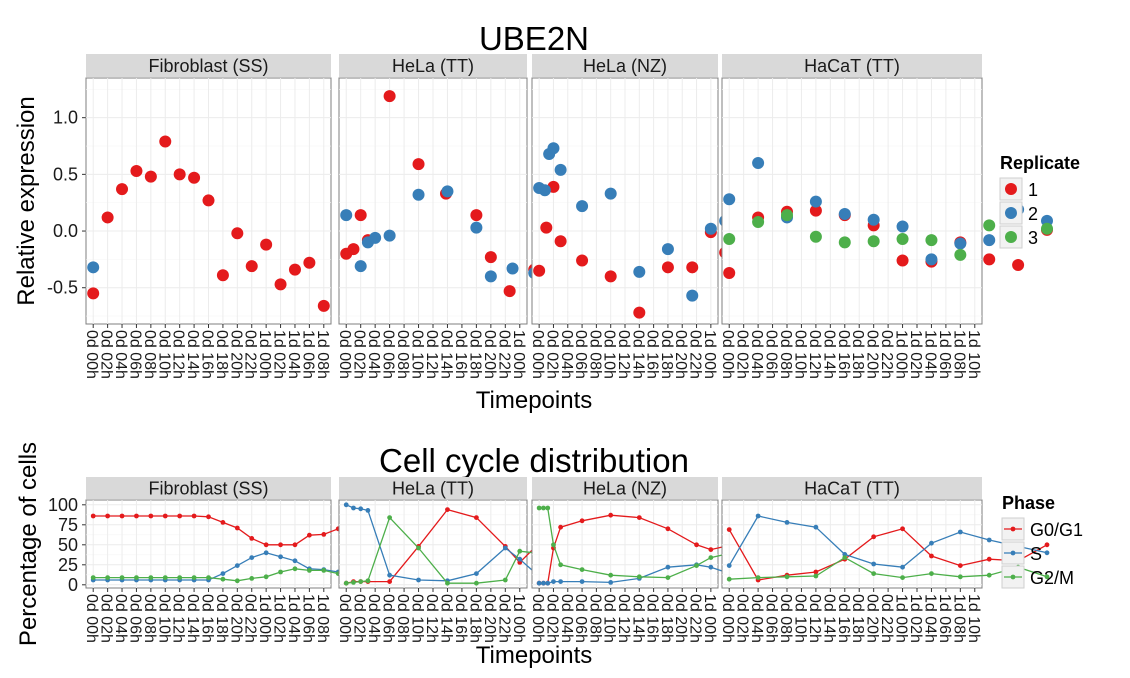  I want to click on x-tick-label: 0d 22h, so click(250, 354).